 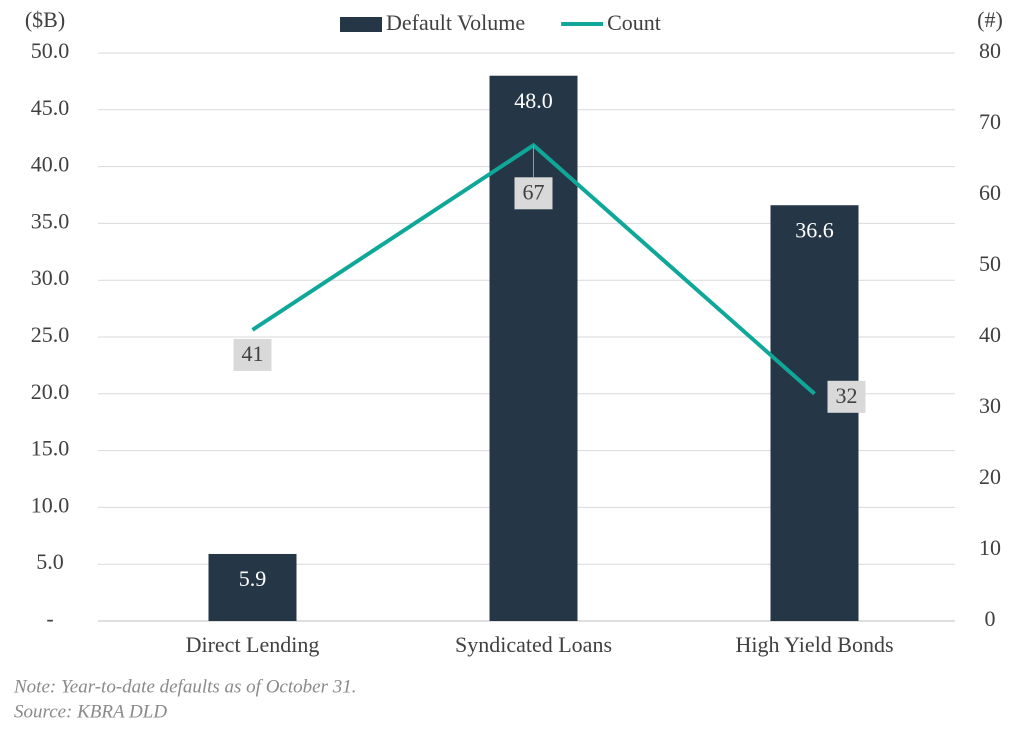 I want to click on y-tick-label: 45.0, so click(x=50, y=107).